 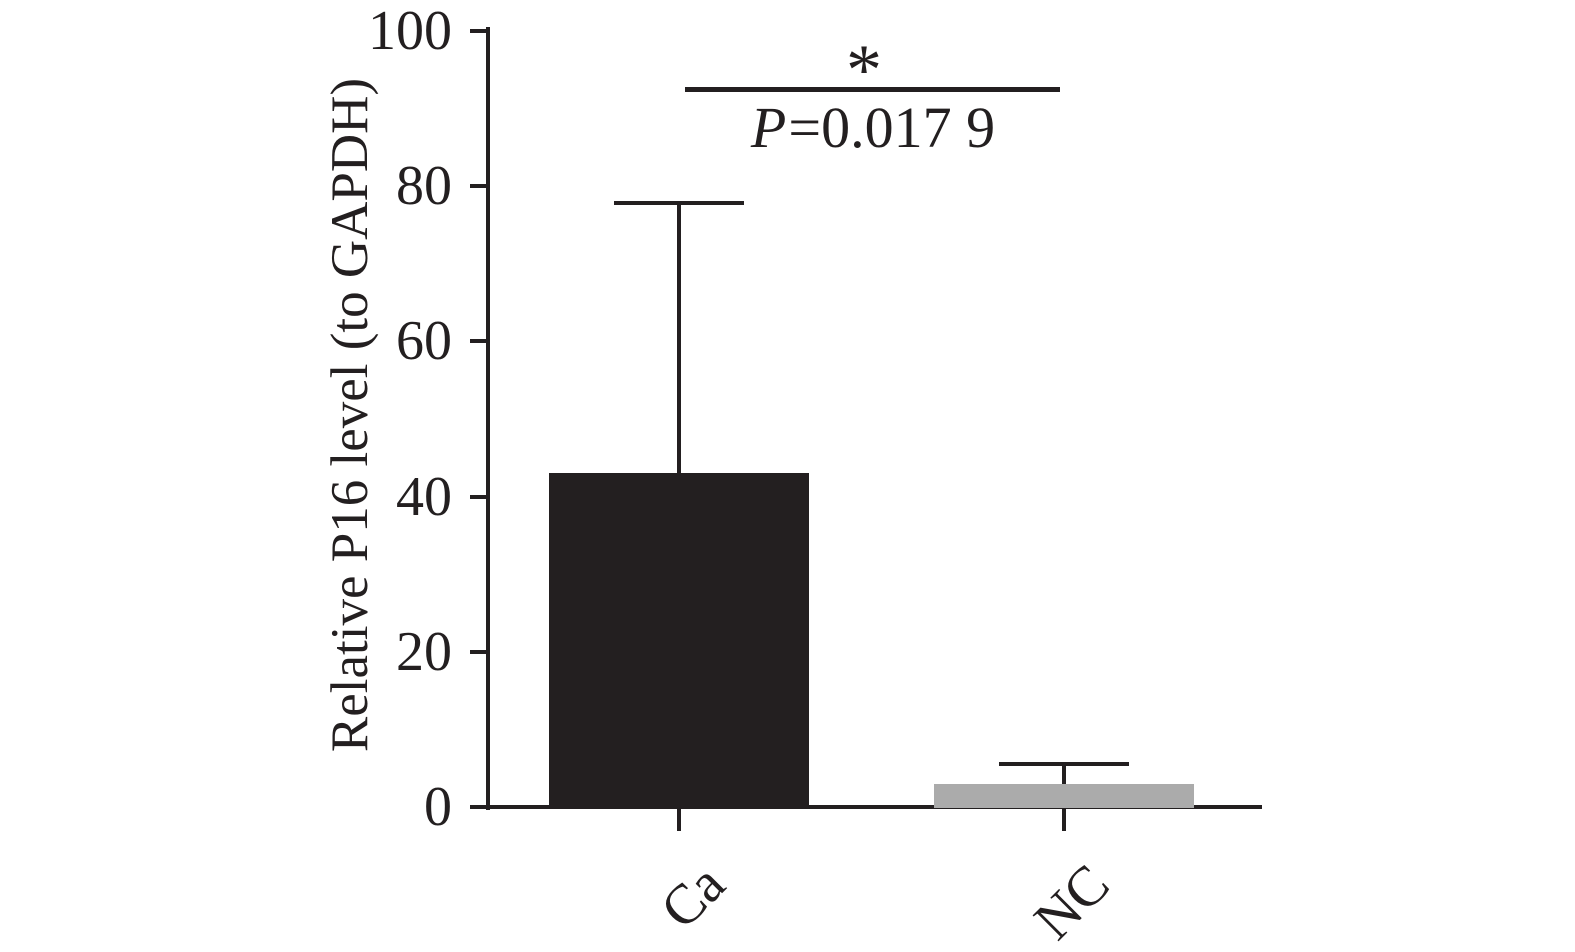 What do you see at coordinates (488, 418) in the screenshot?
I see `y-axis-line` at bounding box center [488, 418].